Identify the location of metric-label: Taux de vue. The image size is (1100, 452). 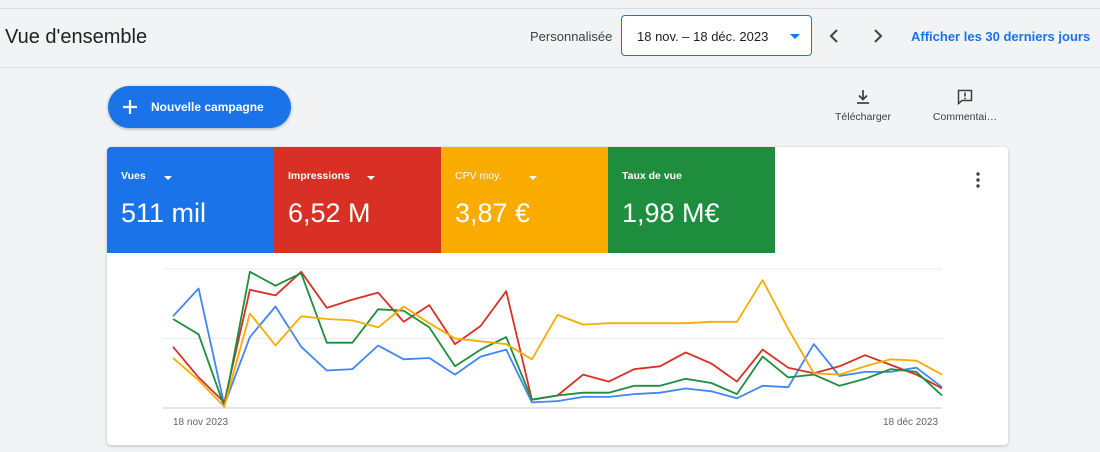
(652, 176).